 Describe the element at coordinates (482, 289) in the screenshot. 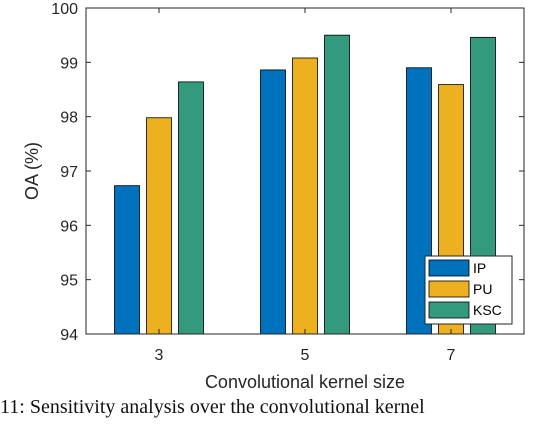

I see `legend-label-pu: PU` at that location.